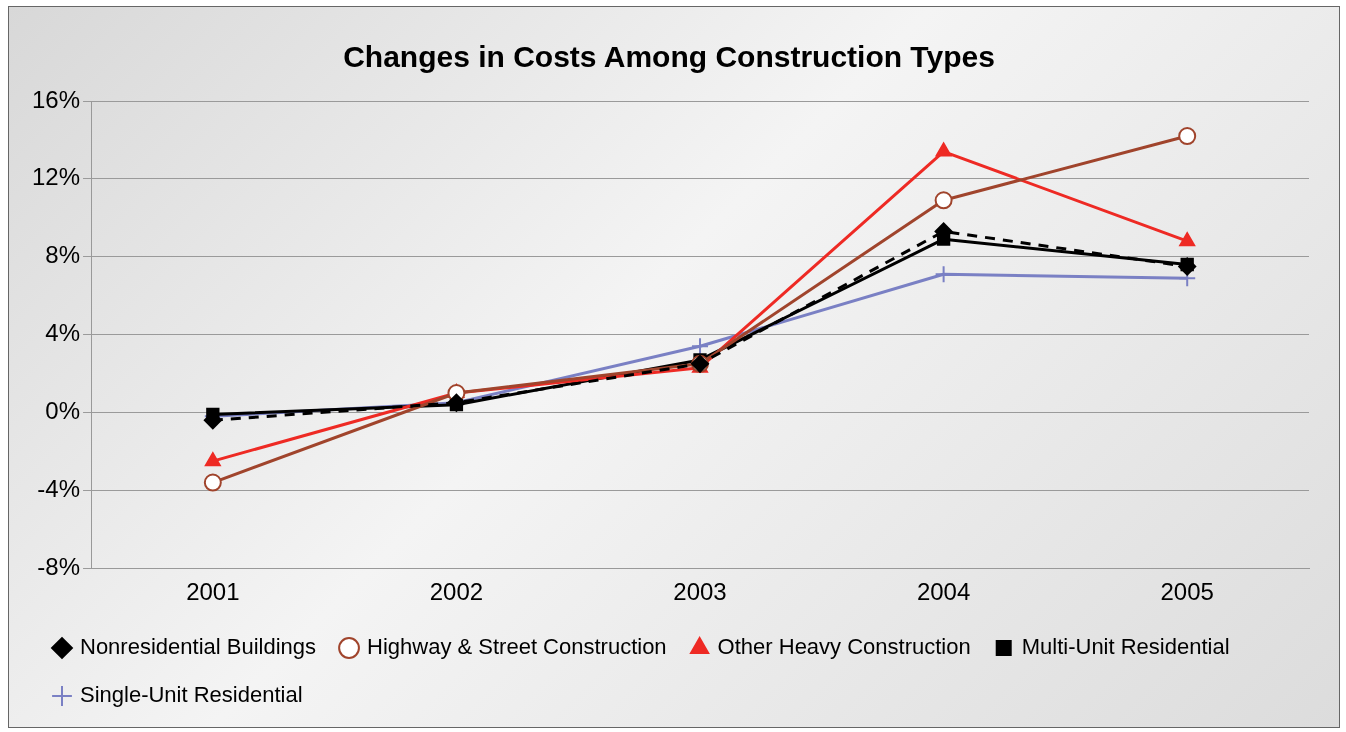 The height and width of the screenshot is (732, 1346). Describe the element at coordinates (56, 99) in the screenshot. I see `y-tick-label: 16%` at that location.